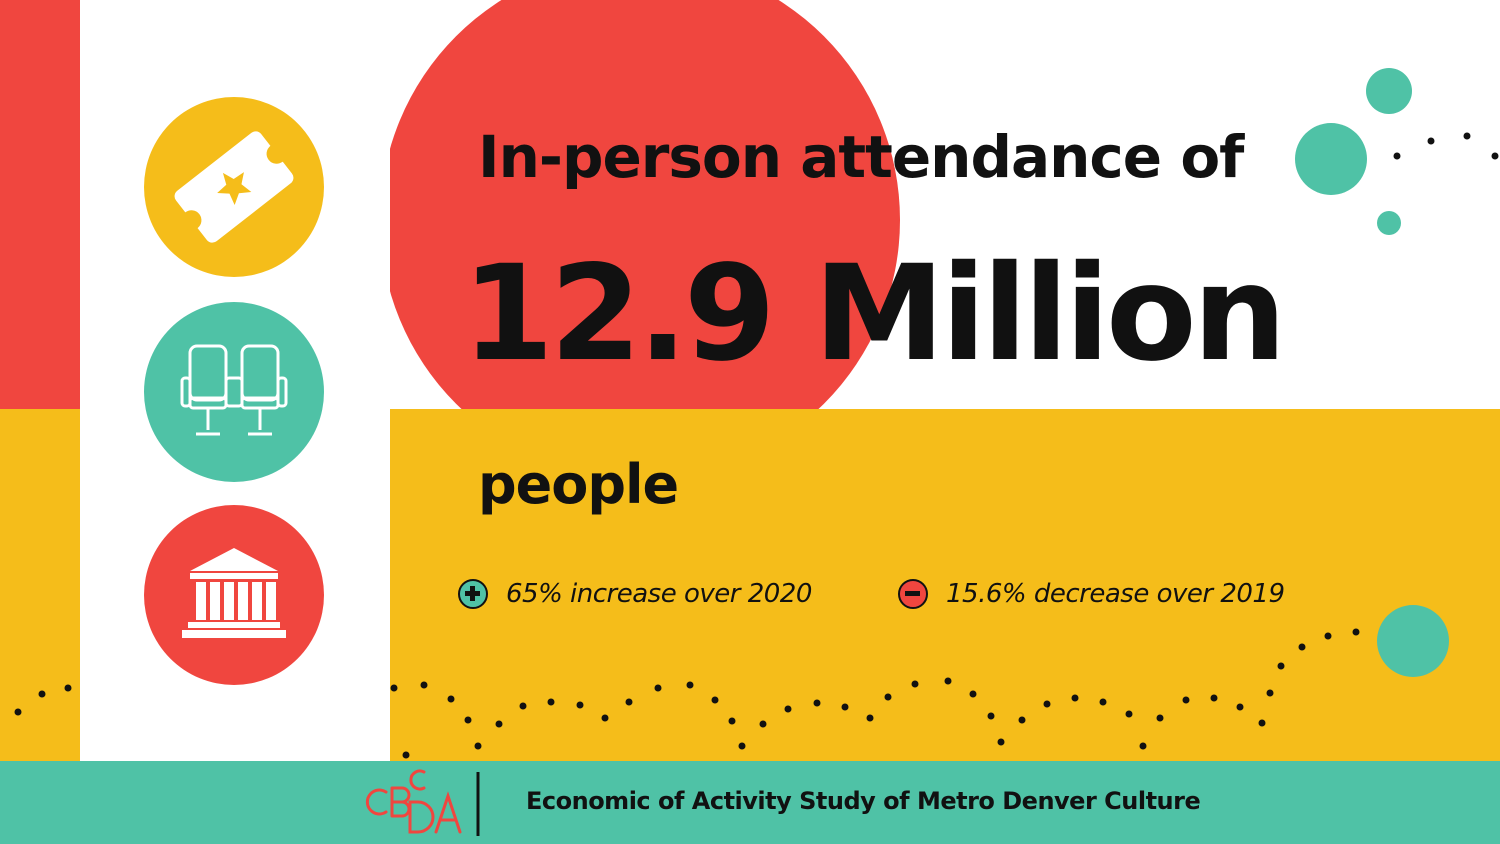 The height and width of the screenshot is (844, 1500). Describe the element at coordinates (234, 595) in the screenshot. I see `museum-icon` at that location.